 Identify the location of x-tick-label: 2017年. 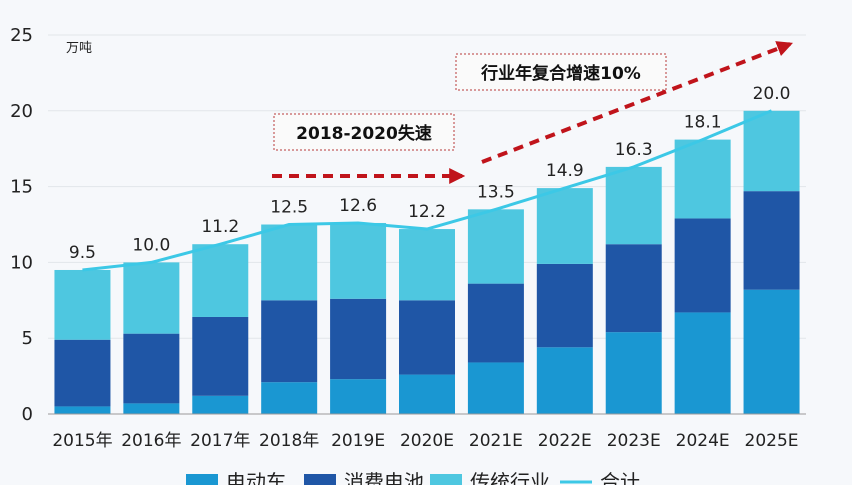
(220, 441).